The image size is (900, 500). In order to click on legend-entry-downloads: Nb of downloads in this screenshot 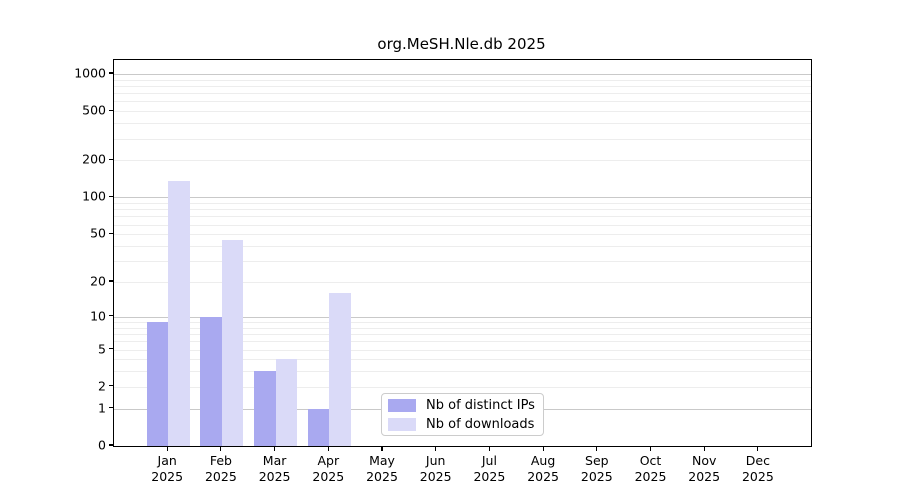, I will do `click(462, 424)`.